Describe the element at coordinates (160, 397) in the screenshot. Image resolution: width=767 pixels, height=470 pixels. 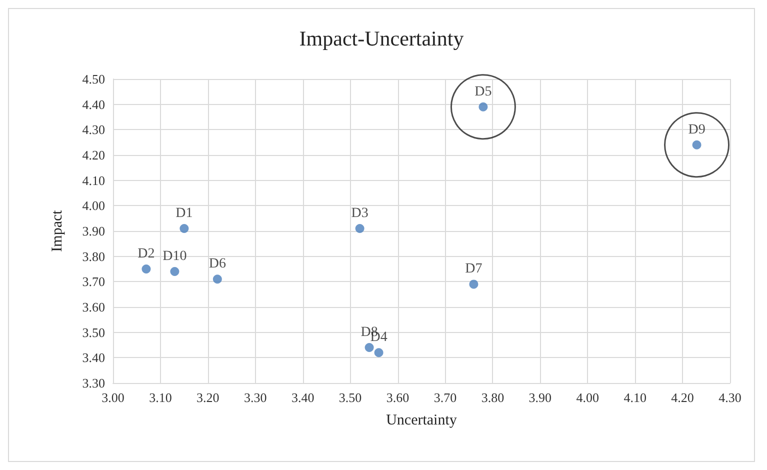
I see `x-tick-label: 3.10` at that location.